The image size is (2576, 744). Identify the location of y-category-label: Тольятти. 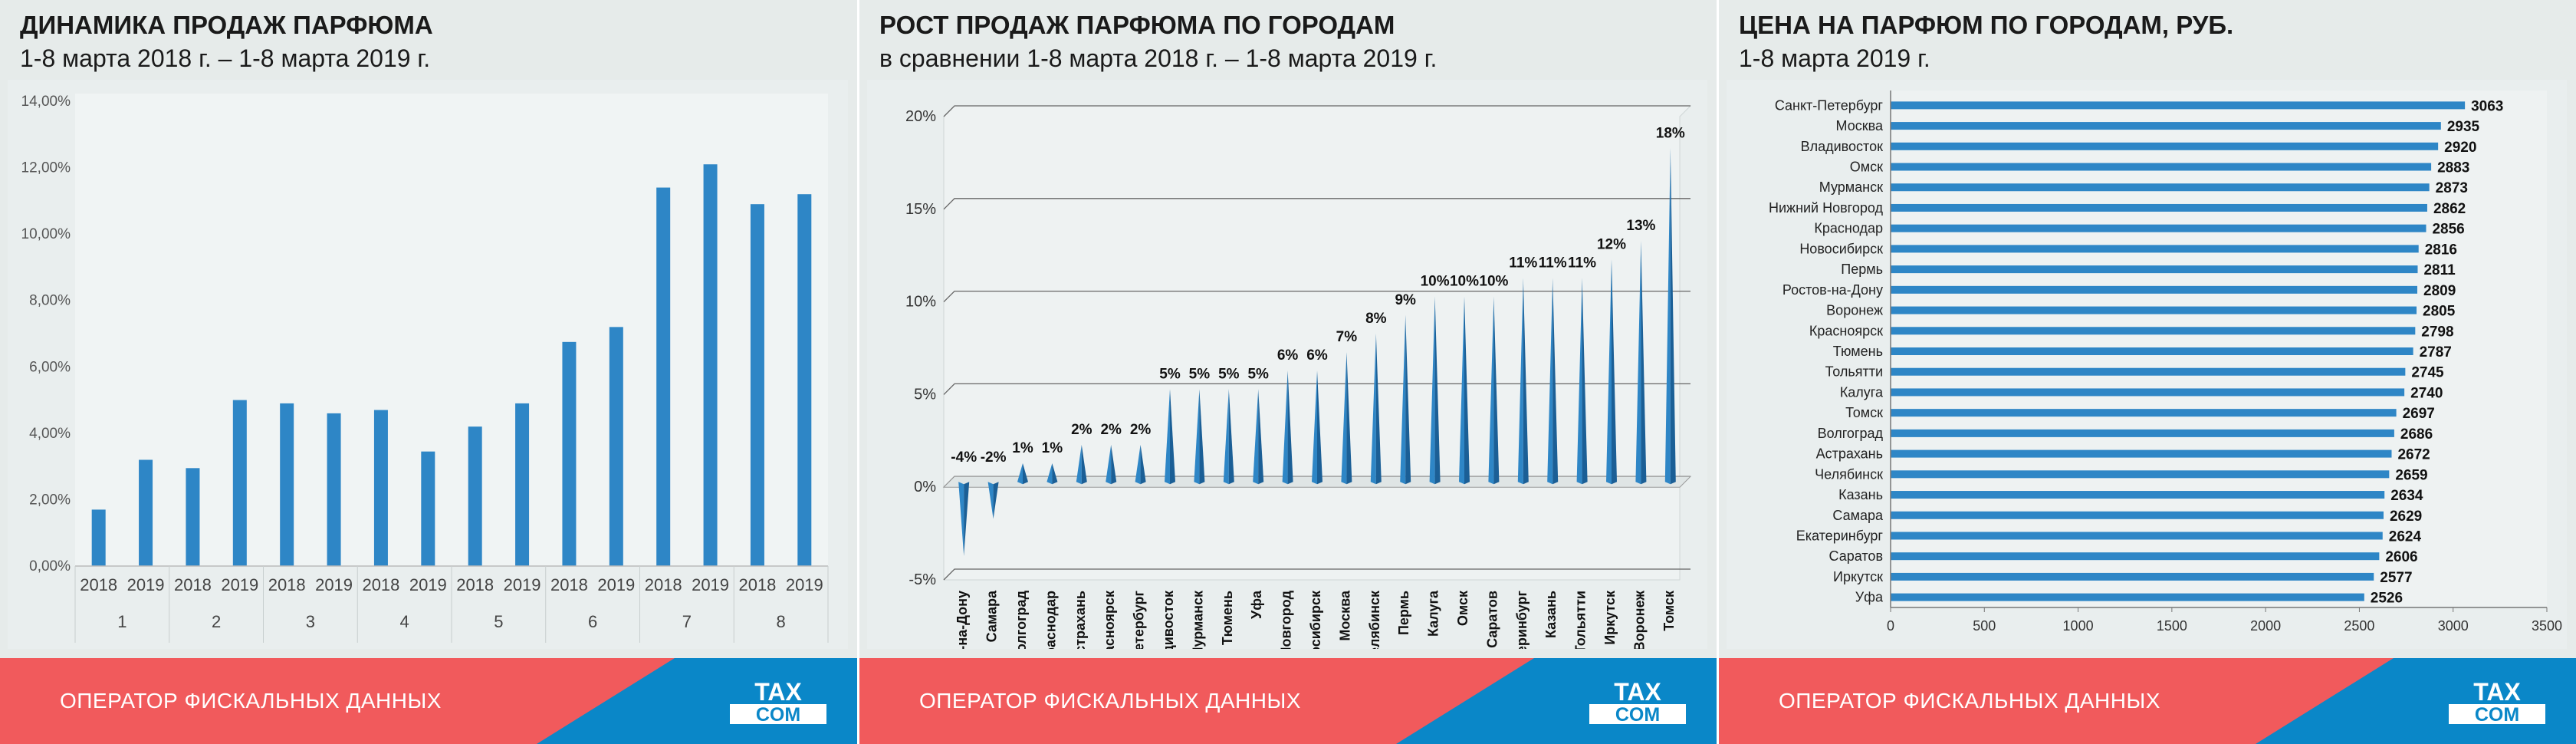
(1854, 372).